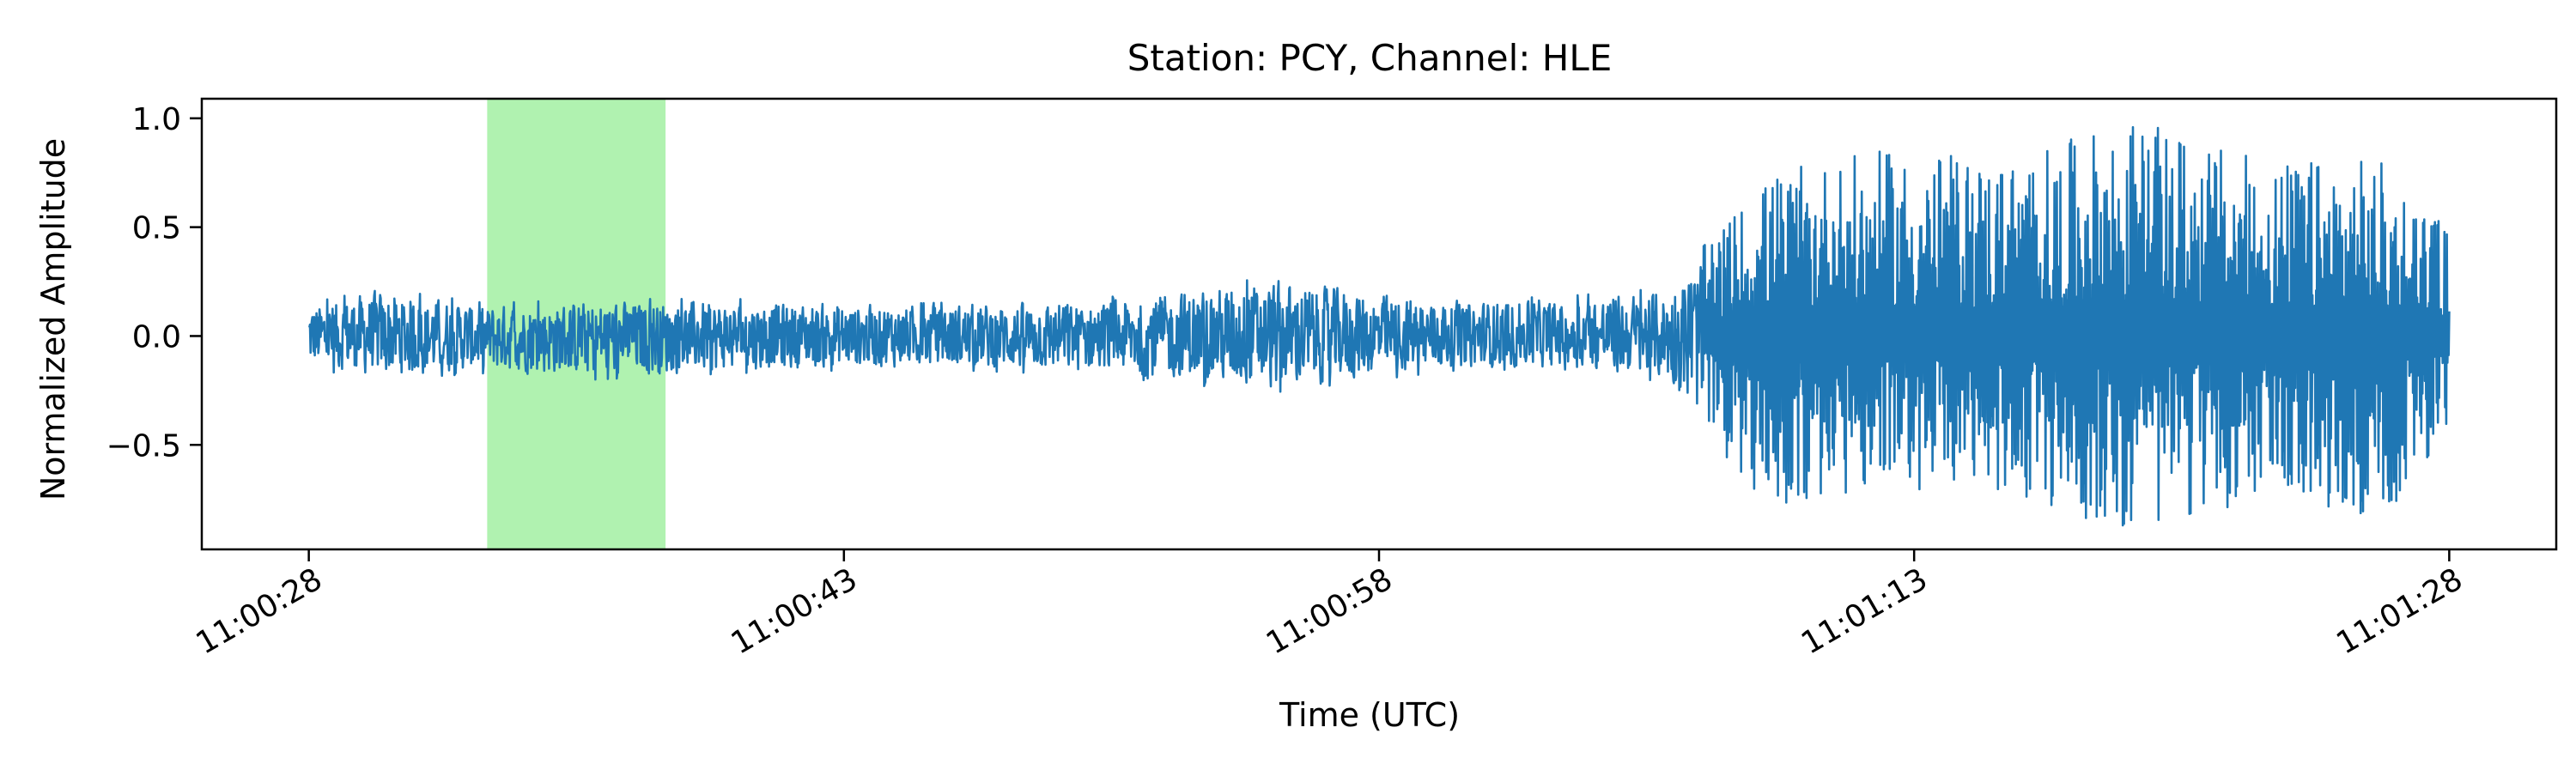 This screenshot has width=2576, height=776. Describe the element at coordinates (1369, 715) in the screenshot. I see `x-axis-label: Time (UTC)` at that location.